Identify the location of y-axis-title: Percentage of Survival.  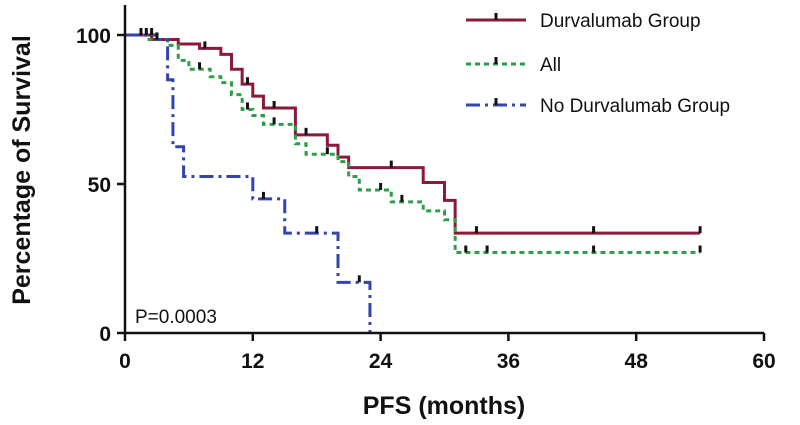
(22, 170).